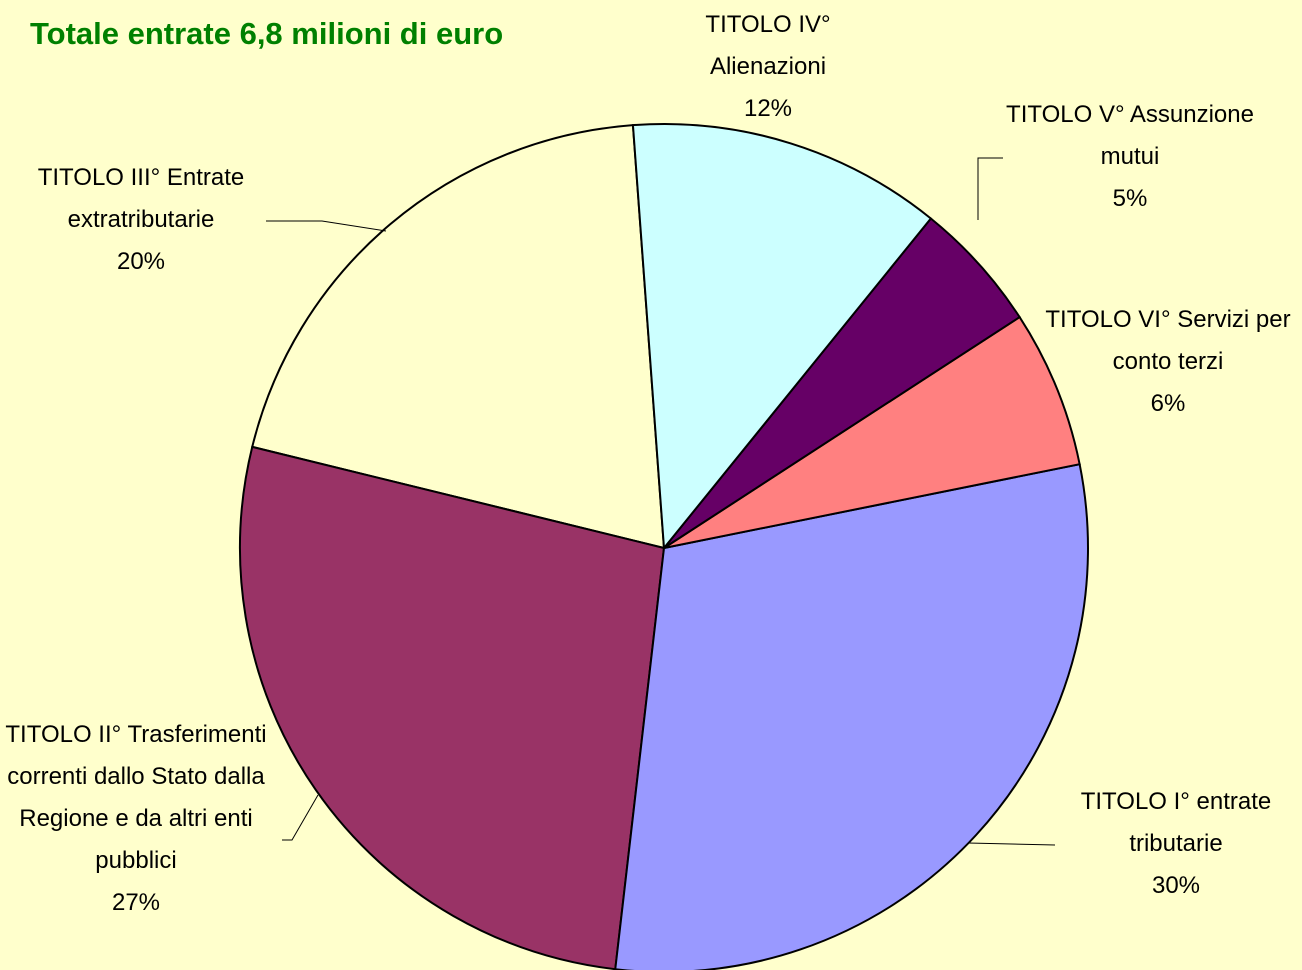 This screenshot has width=1302, height=970. What do you see at coordinates (1176, 885) in the screenshot?
I see `value-label: 30%` at bounding box center [1176, 885].